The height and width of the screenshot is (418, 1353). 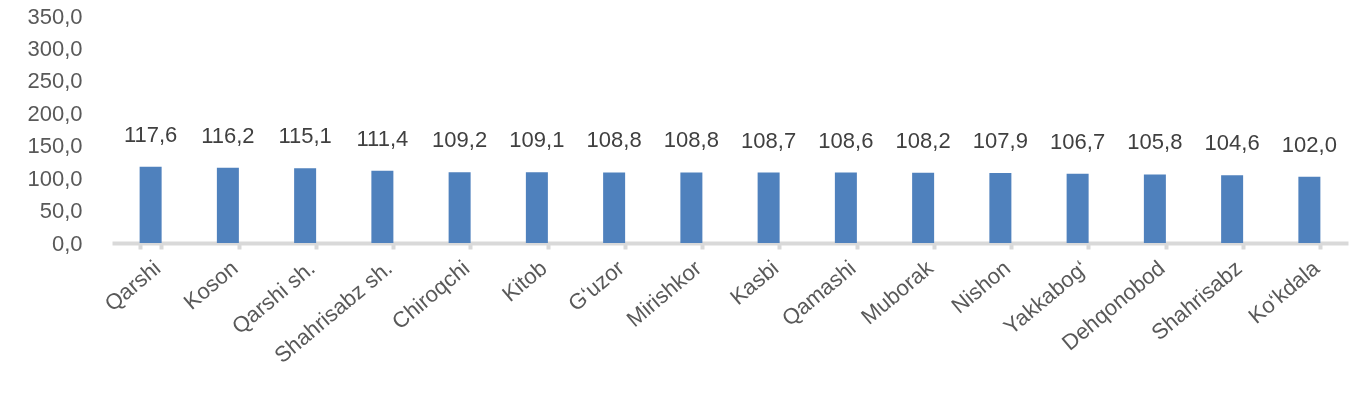 What do you see at coordinates (382, 138) in the screenshot?
I see `data-label: 111,4` at bounding box center [382, 138].